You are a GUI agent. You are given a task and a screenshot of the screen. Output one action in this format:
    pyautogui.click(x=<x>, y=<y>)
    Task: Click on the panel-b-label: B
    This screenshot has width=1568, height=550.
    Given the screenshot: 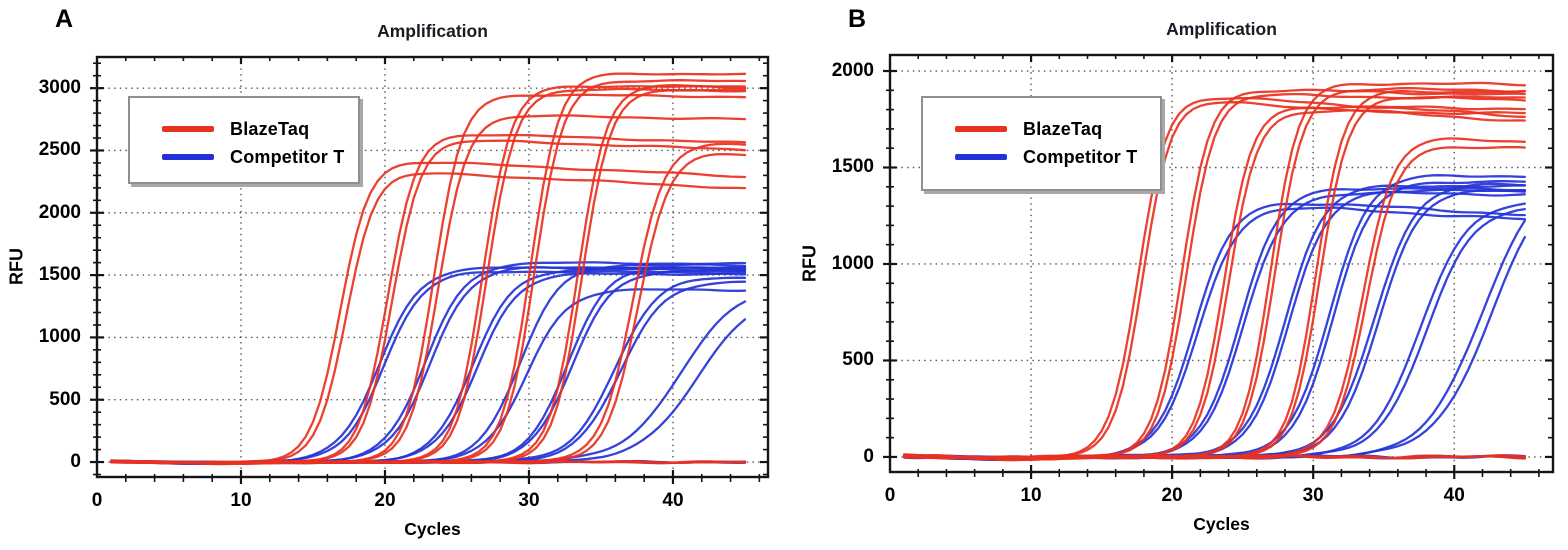 What is the action you would take?
    pyautogui.click(x=857, y=19)
    